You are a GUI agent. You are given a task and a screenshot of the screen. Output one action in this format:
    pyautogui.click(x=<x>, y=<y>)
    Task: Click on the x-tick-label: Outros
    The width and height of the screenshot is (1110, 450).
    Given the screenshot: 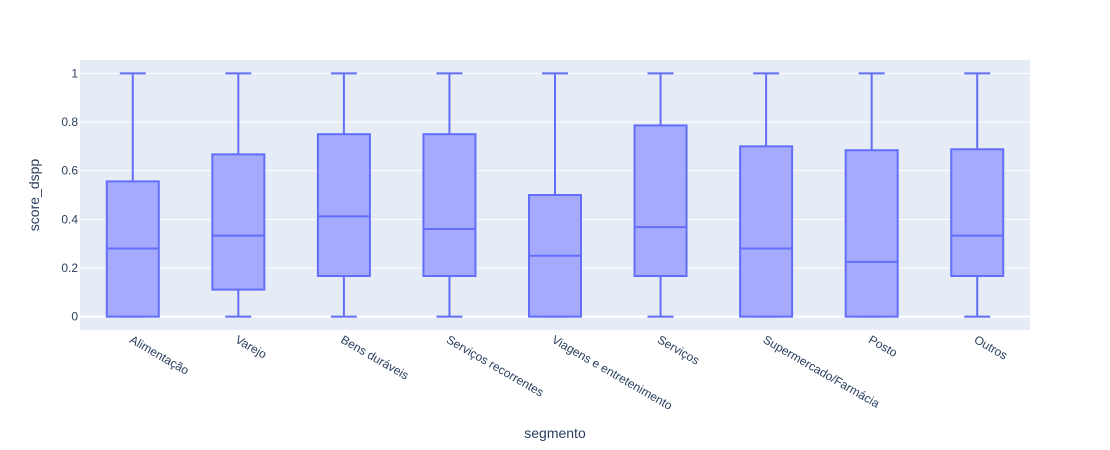 What is the action you would take?
    pyautogui.click(x=991, y=347)
    